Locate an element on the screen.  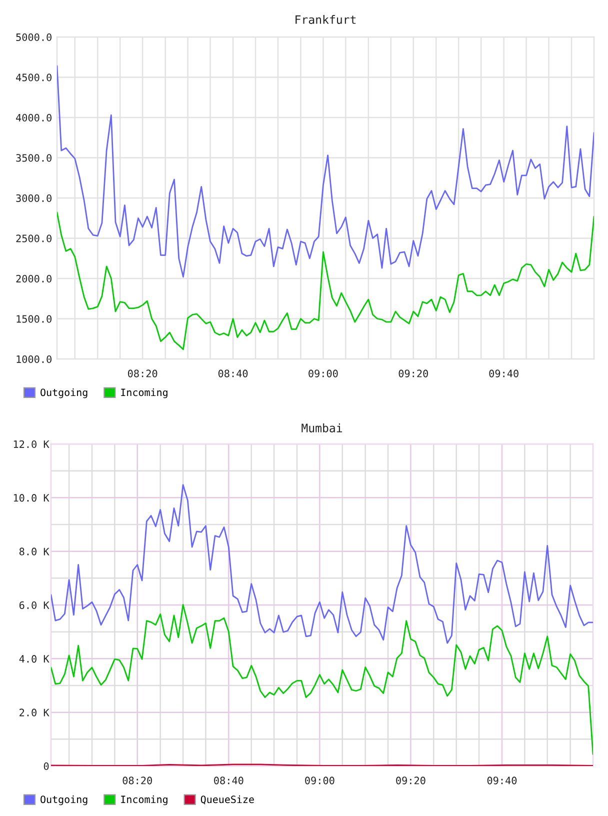
y-tick-label: 4000.0 is located at coordinates (34, 118).